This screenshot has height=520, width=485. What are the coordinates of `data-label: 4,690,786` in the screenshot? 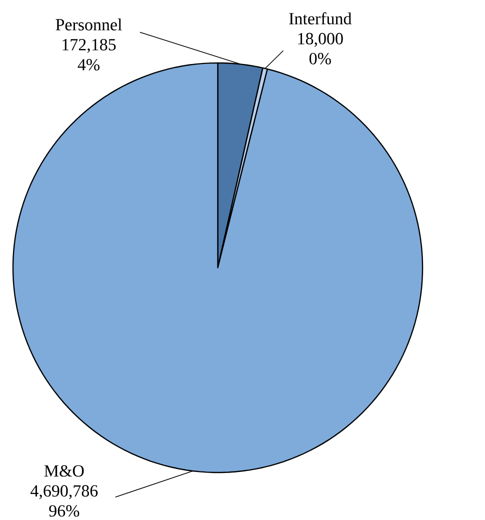 It's located at (64, 492).